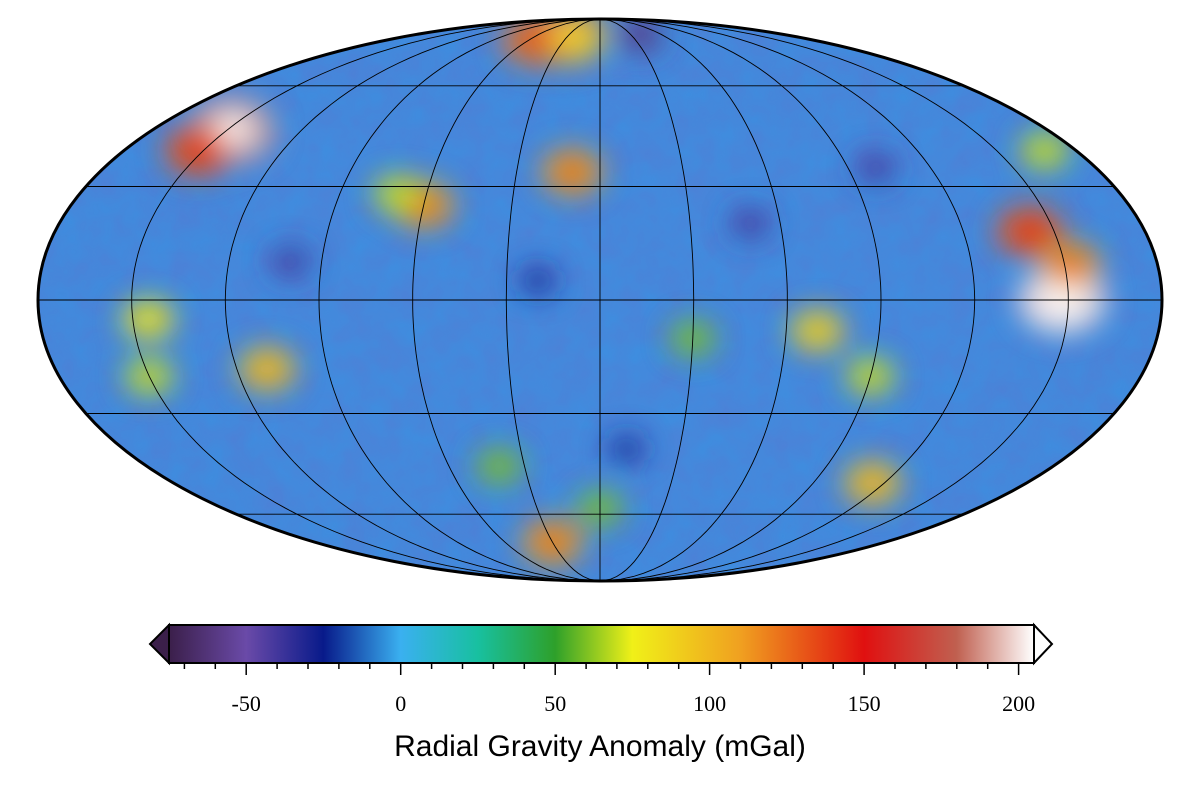  Describe the element at coordinates (1043, 644) in the screenshot. I see `colorbar-max-extension` at that location.